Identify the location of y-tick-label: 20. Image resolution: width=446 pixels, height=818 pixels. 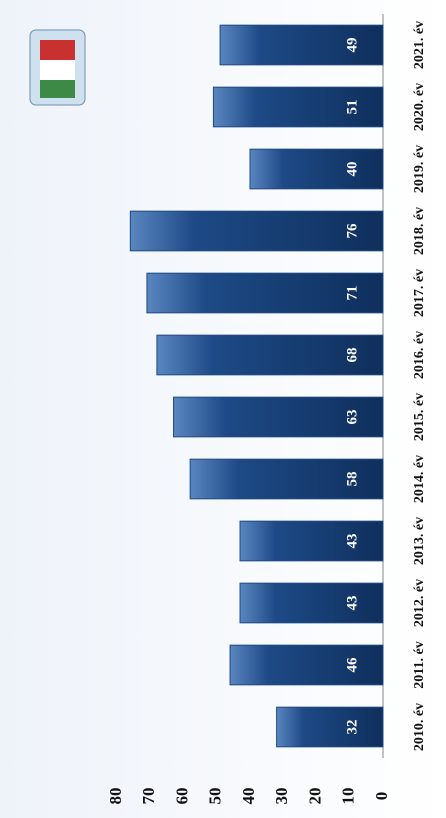
(314, 796).